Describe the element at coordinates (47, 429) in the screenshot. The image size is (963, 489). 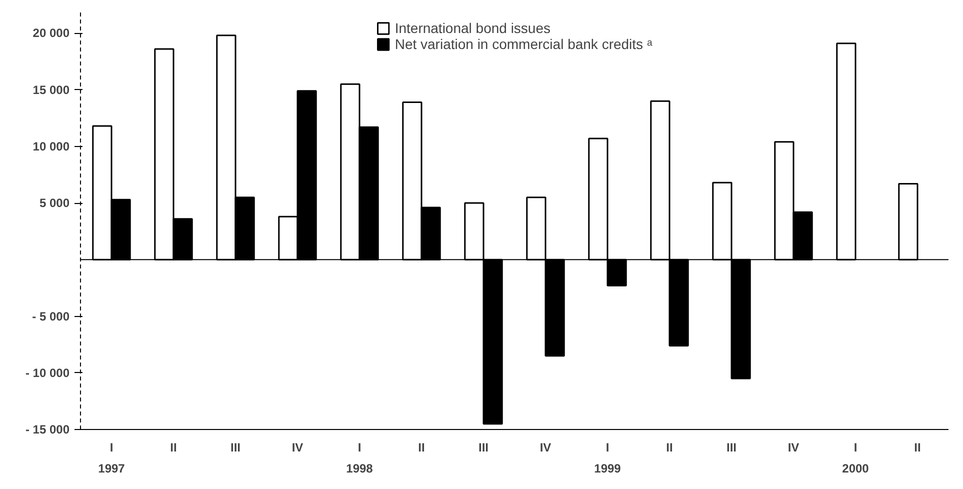
I see `y-tick-label: - 15 000` at that location.